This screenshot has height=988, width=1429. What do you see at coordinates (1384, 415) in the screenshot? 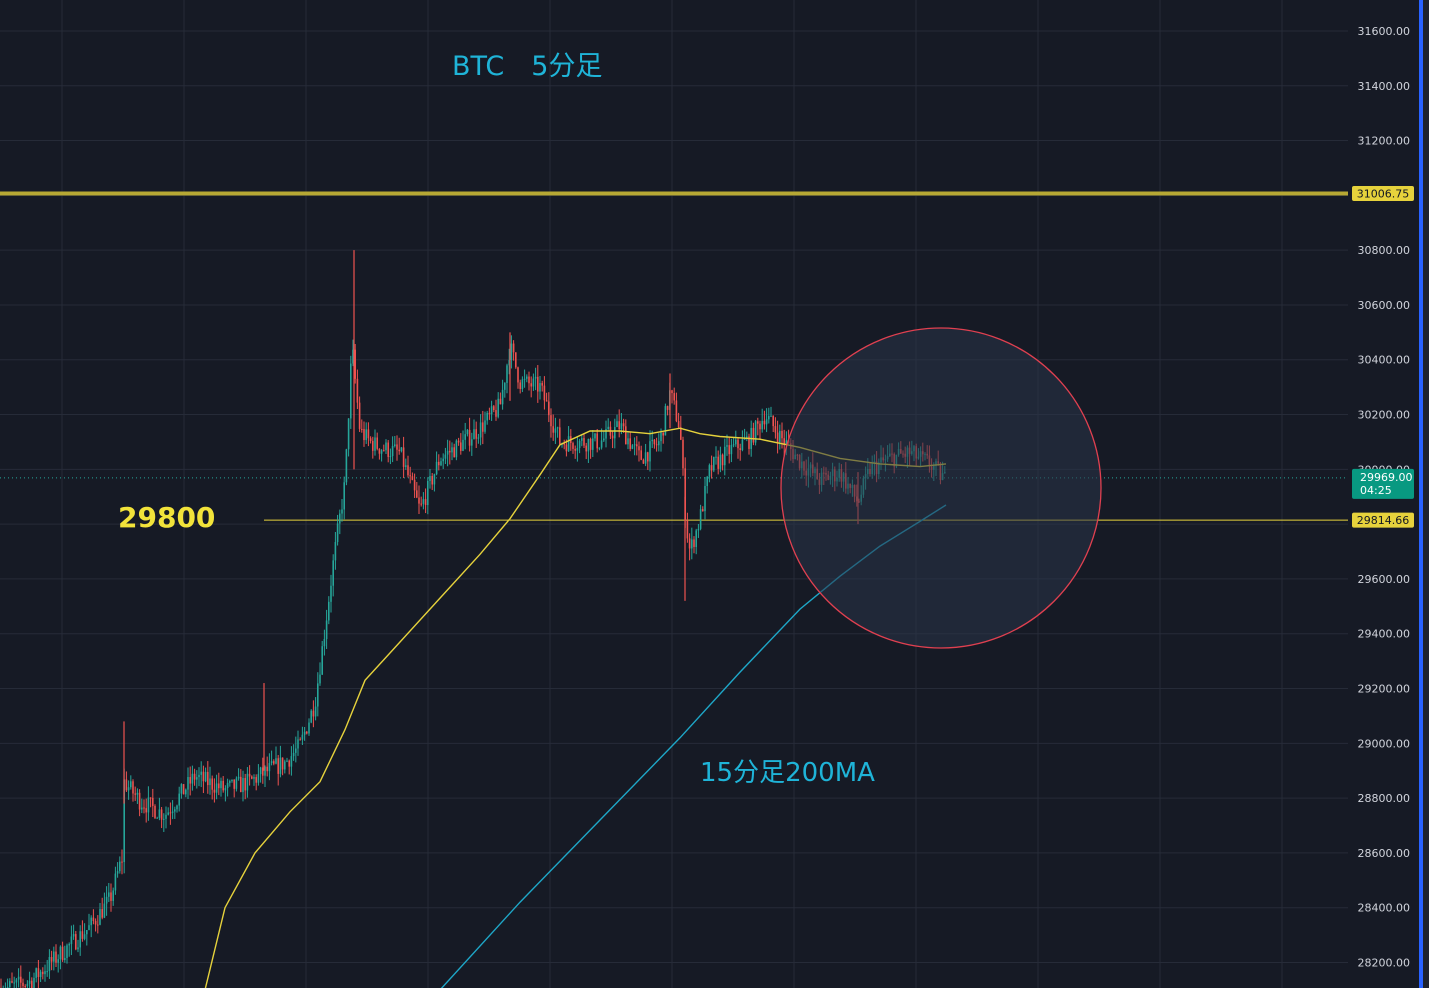
I see `price-tick-label: 30200.00` at bounding box center [1384, 415].